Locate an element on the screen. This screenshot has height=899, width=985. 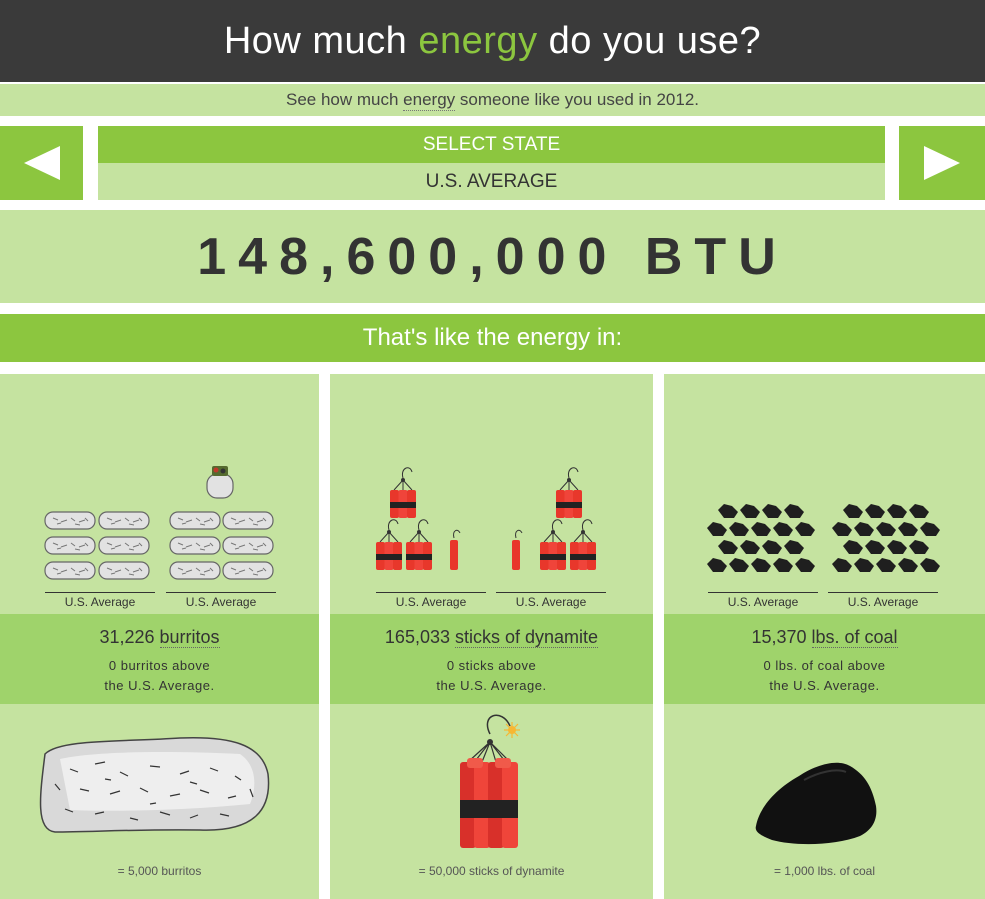
coal-unit: lbs. of coal is located at coordinates (854, 637).